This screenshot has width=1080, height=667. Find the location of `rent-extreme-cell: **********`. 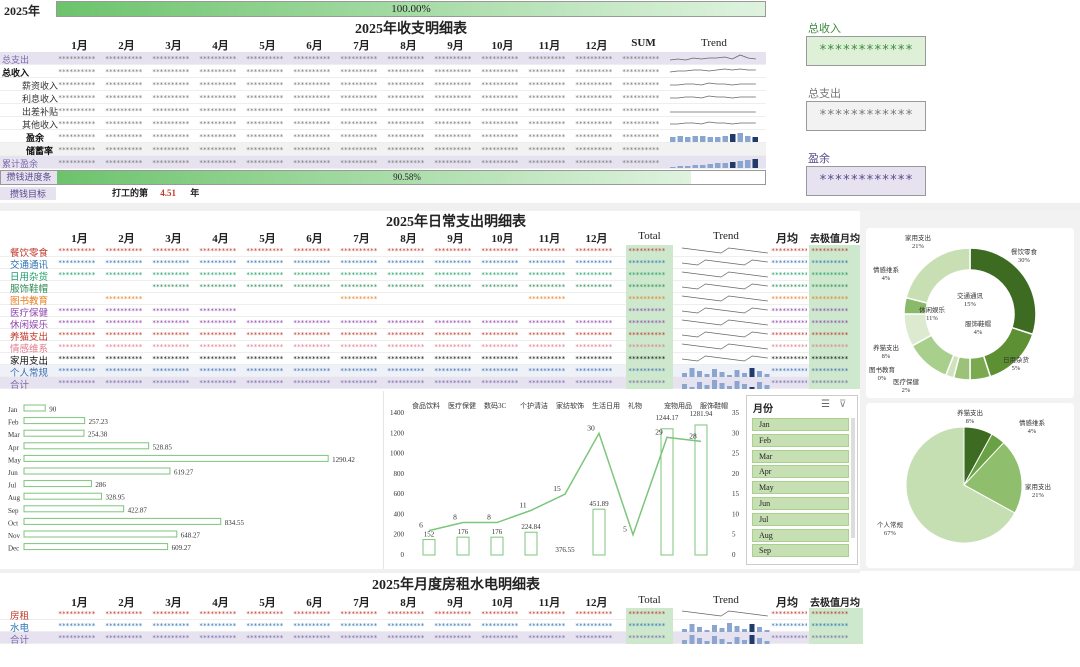

rent-extreme-cell: ********** is located at coordinates (836, 614).